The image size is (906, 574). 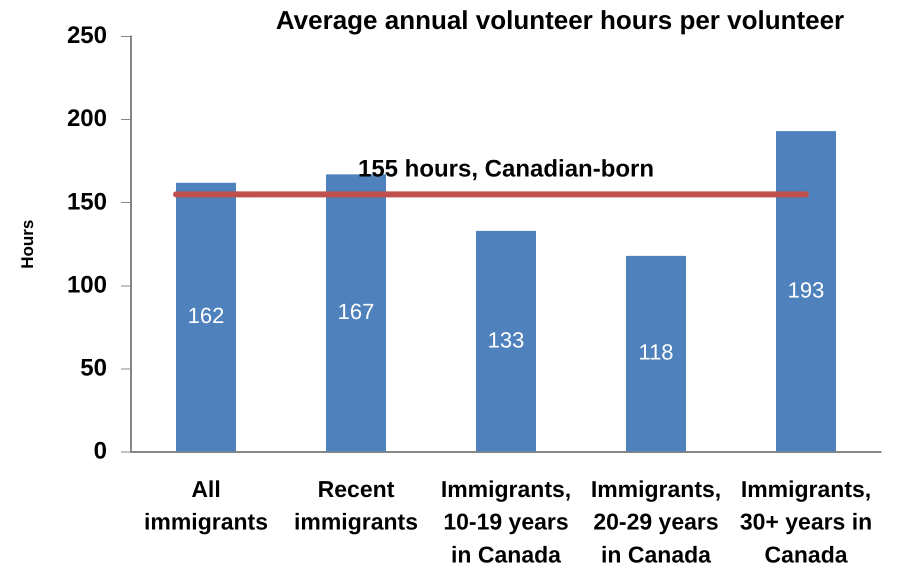 I want to click on y-tick-label: 50, so click(x=93, y=368).